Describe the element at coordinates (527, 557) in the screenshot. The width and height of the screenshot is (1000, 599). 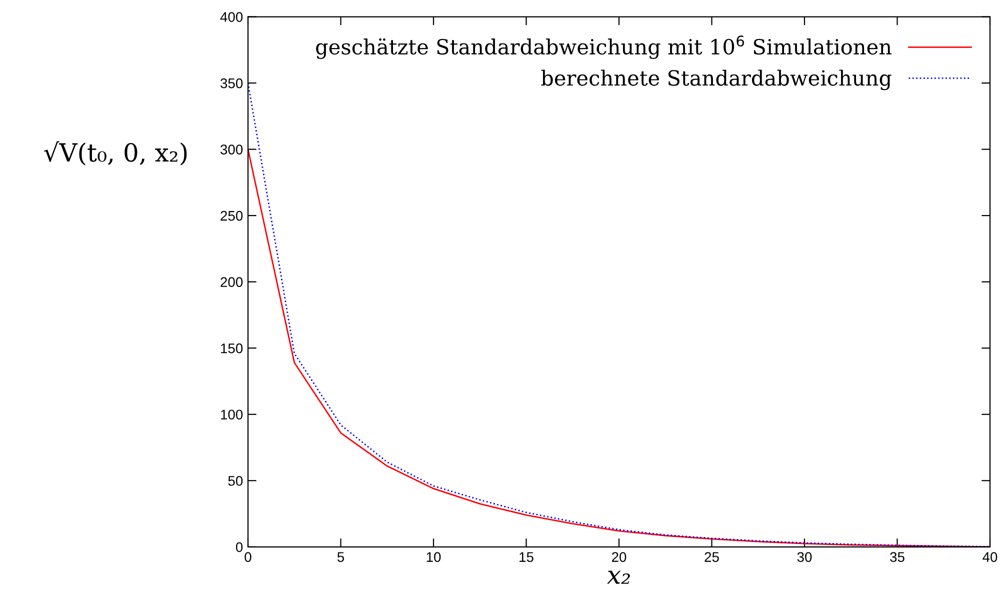
I see `x-tick-label: 15` at that location.